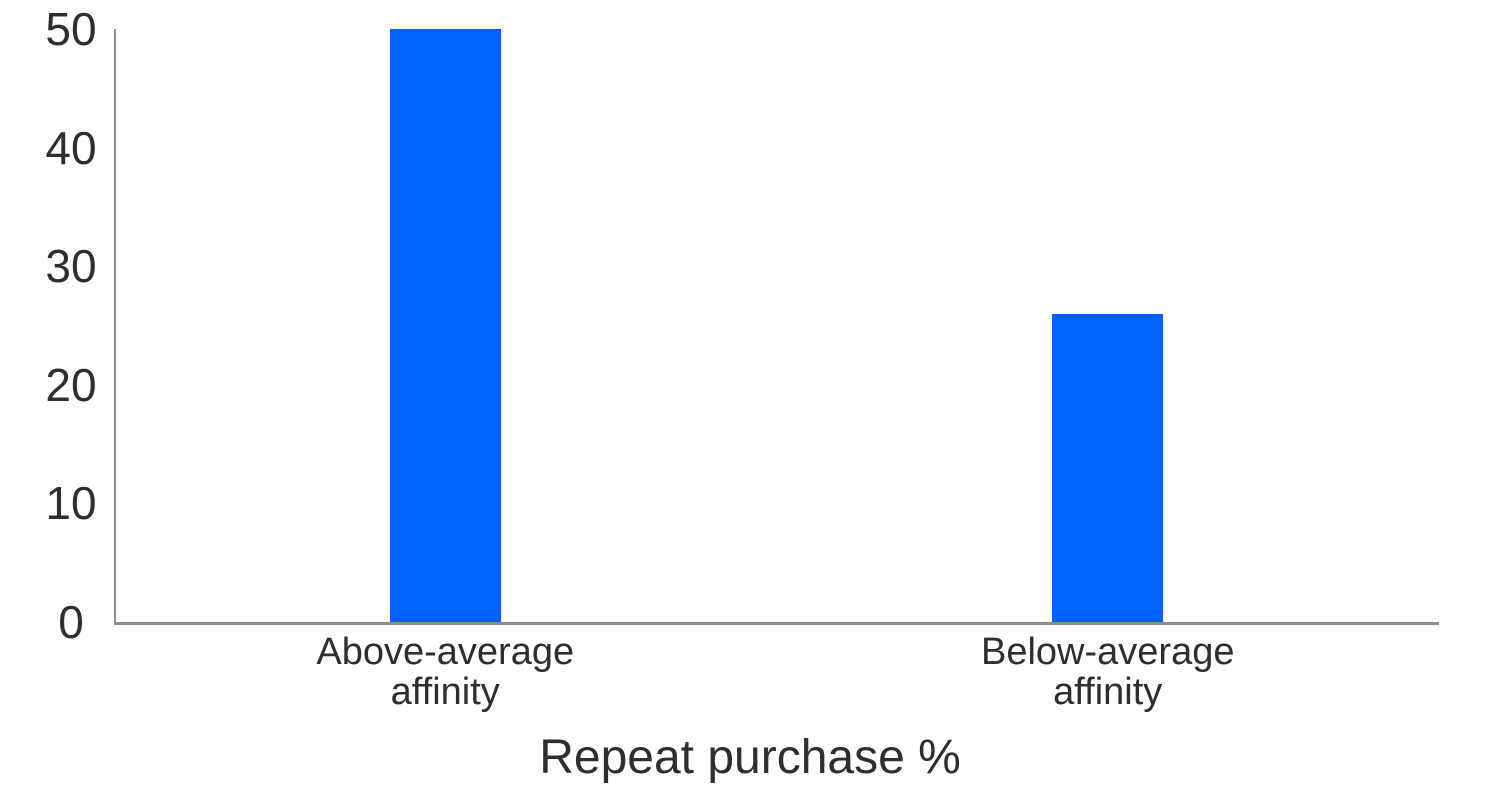  Describe the element at coordinates (71, 266) in the screenshot. I see `y-axis-tick-label: 30` at that location.